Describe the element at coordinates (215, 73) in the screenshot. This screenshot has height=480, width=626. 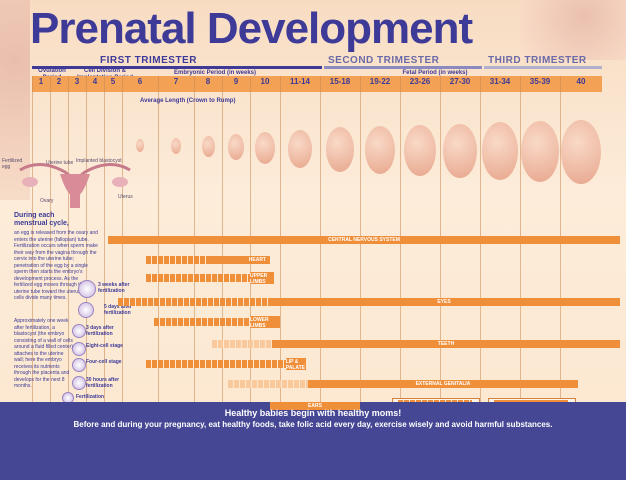
I see `period-embryonic: Embryonic Period (in weeks)` at that location.